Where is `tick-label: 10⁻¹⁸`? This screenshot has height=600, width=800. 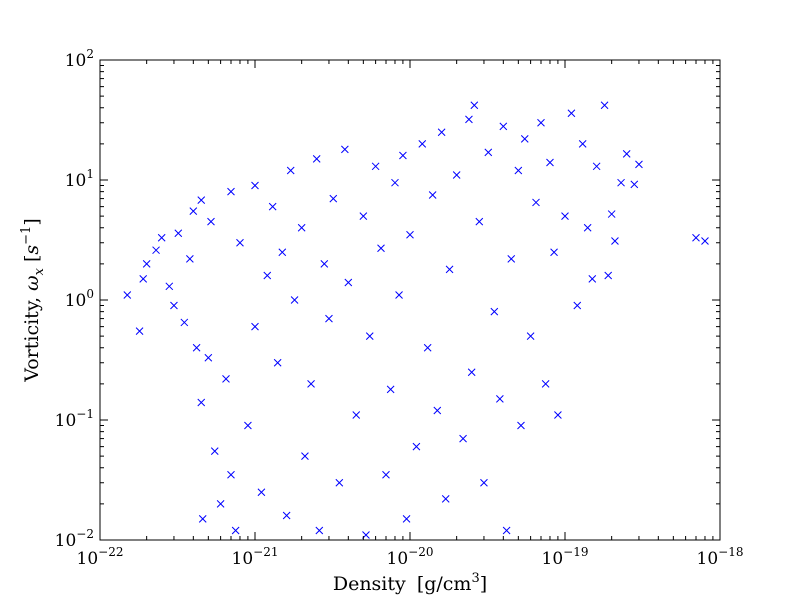
tick-label: 10⁻¹⁸ is located at coordinates (720, 557).